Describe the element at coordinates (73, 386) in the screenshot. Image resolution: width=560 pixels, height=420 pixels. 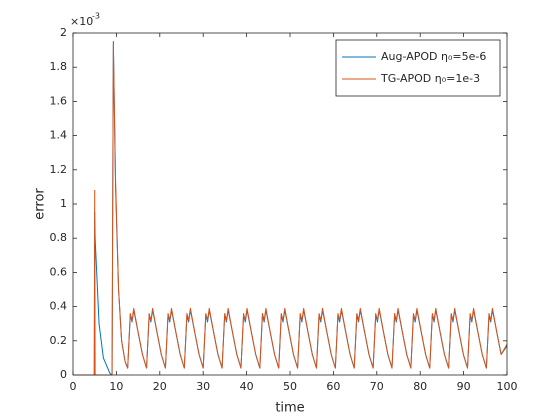
I see `x-tick-label: 0` at that location.